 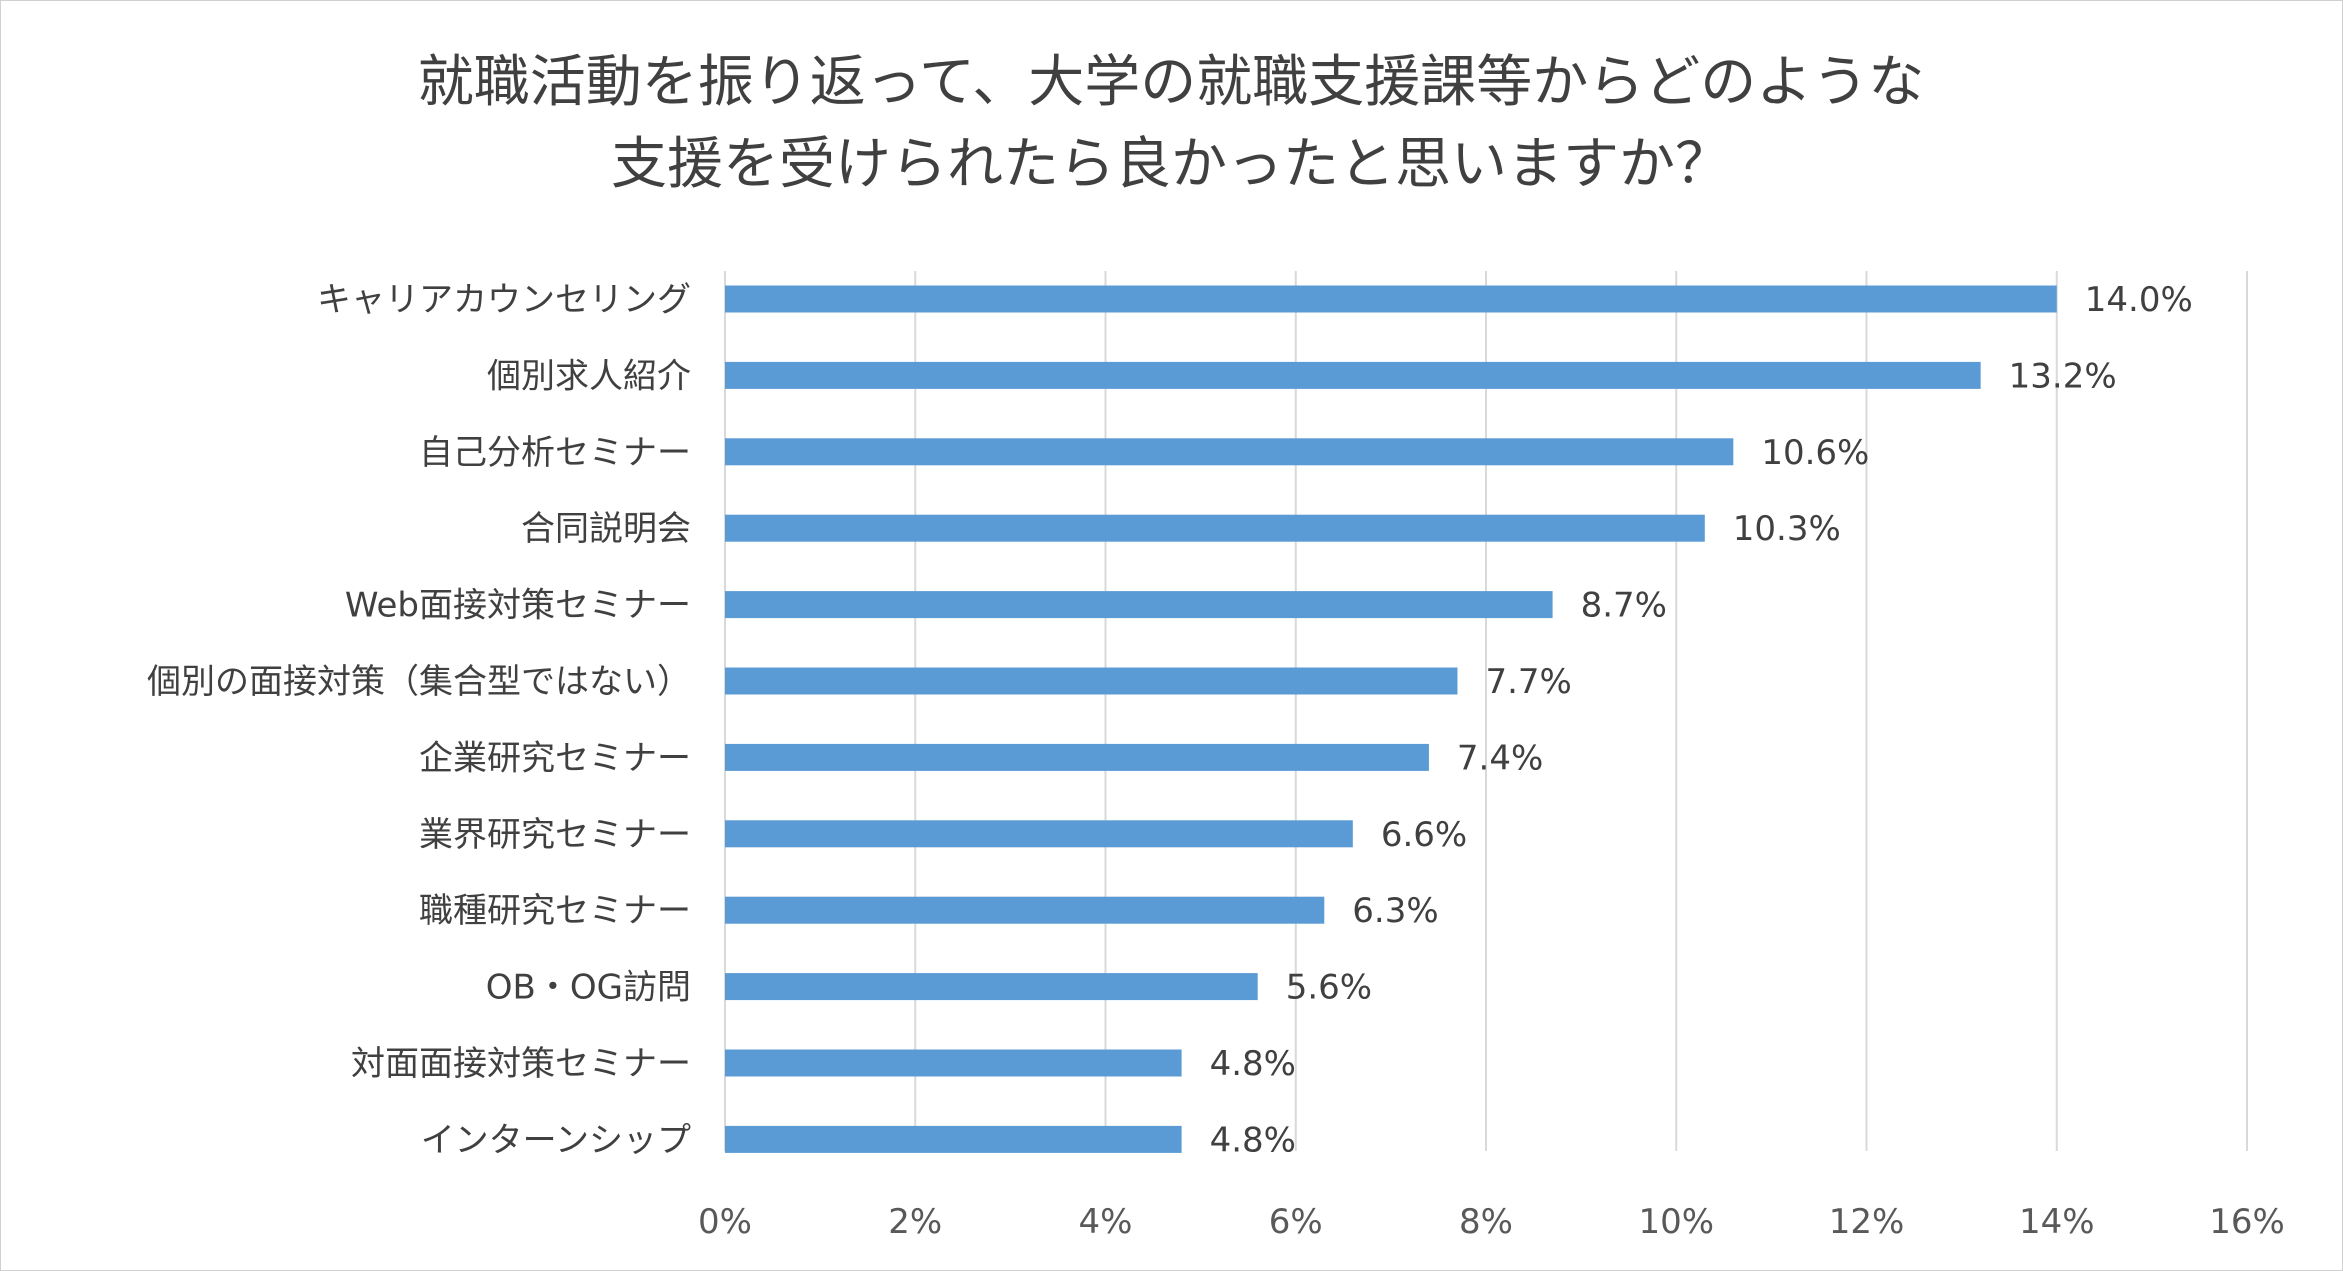 What do you see at coordinates (2139, 300) in the screenshot?
I see `data-label: 14.0%` at bounding box center [2139, 300].